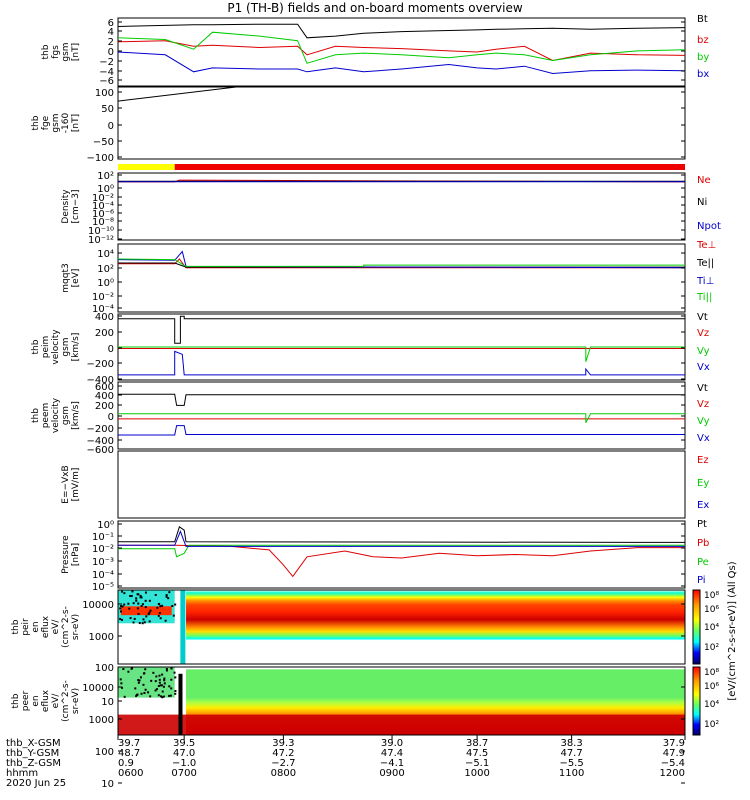  Describe the element at coordinates (704, 180) in the screenshot. I see `legend-entry: Ne` at that location.